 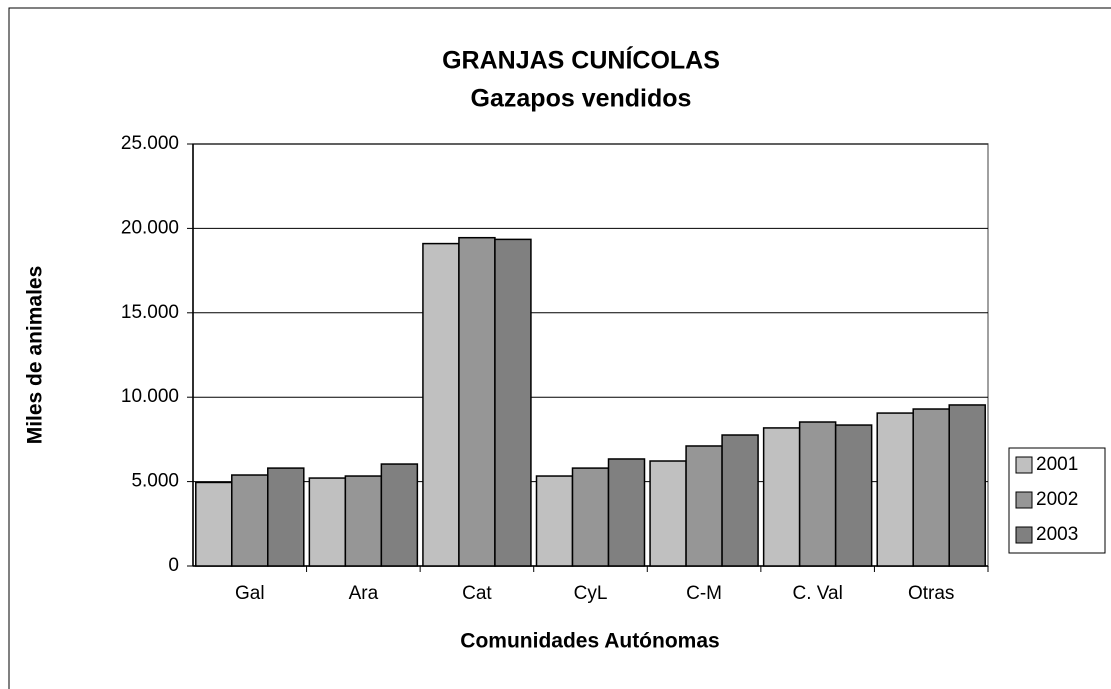 What do you see at coordinates (581, 60) in the screenshot?
I see `chart-title: GRANJAS CUNÍCOLAS` at bounding box center [581, 60].